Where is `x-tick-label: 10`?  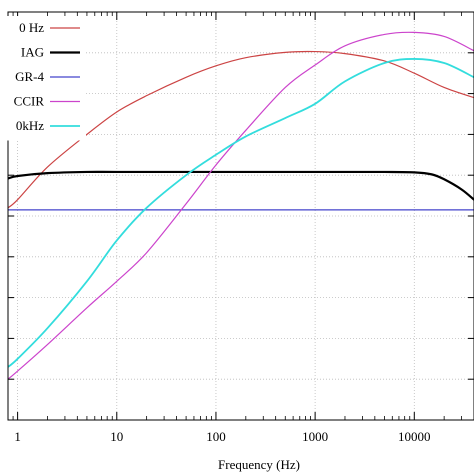
x-tick-label: 10 is located at coordinates (116, 436).